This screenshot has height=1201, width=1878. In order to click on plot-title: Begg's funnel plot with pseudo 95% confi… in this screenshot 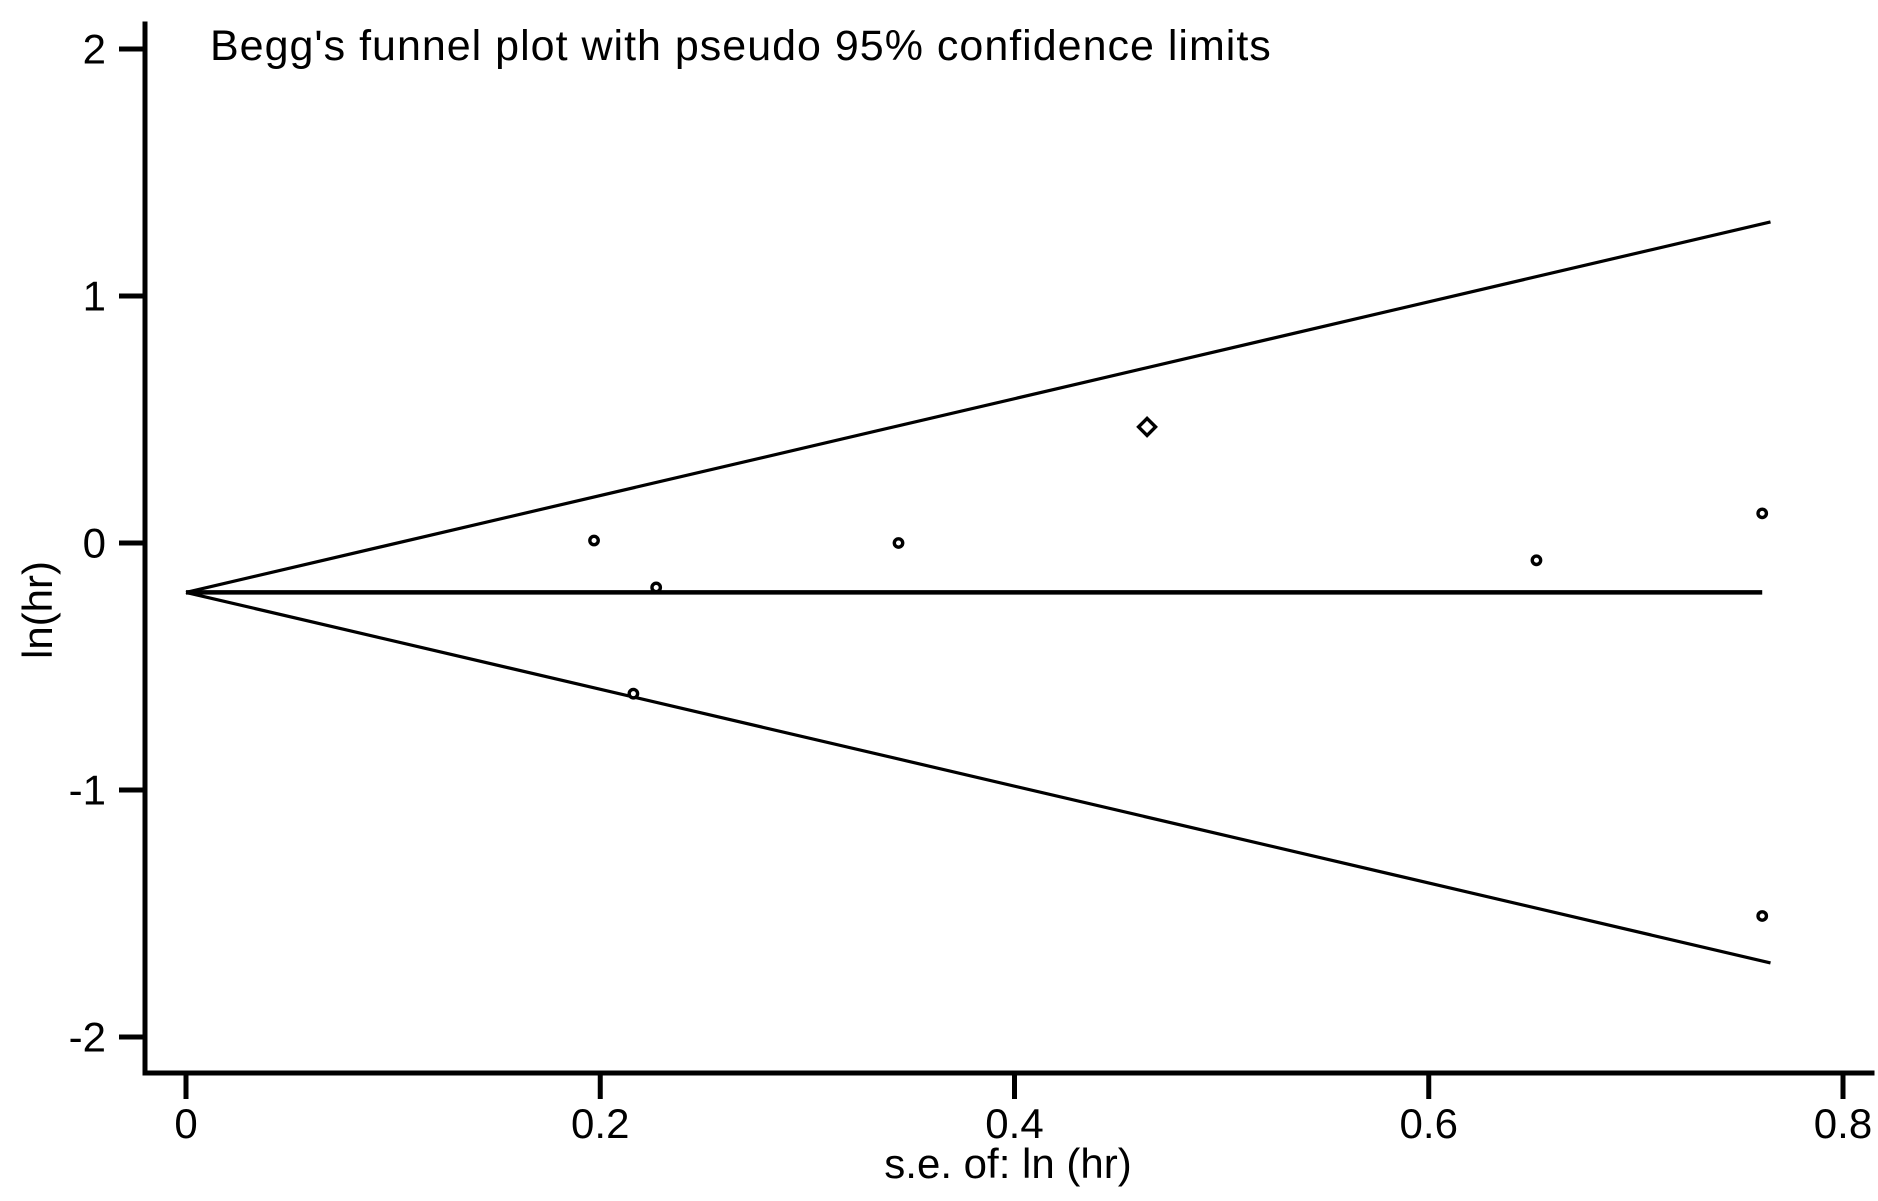, I will do `click(741, 46)`.